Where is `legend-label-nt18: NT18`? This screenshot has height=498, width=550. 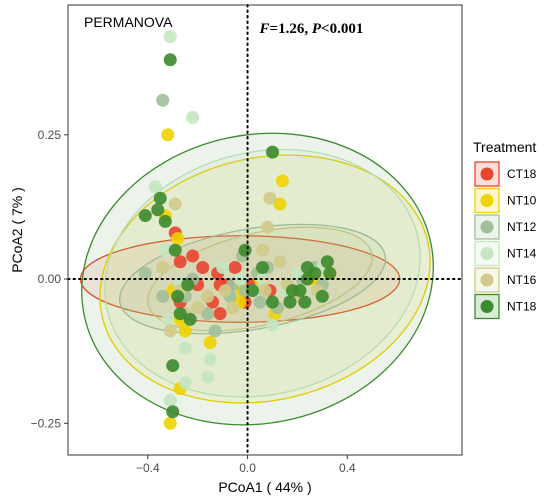 legend-label-nt18: NT18 is located at coordinates (522, 307).